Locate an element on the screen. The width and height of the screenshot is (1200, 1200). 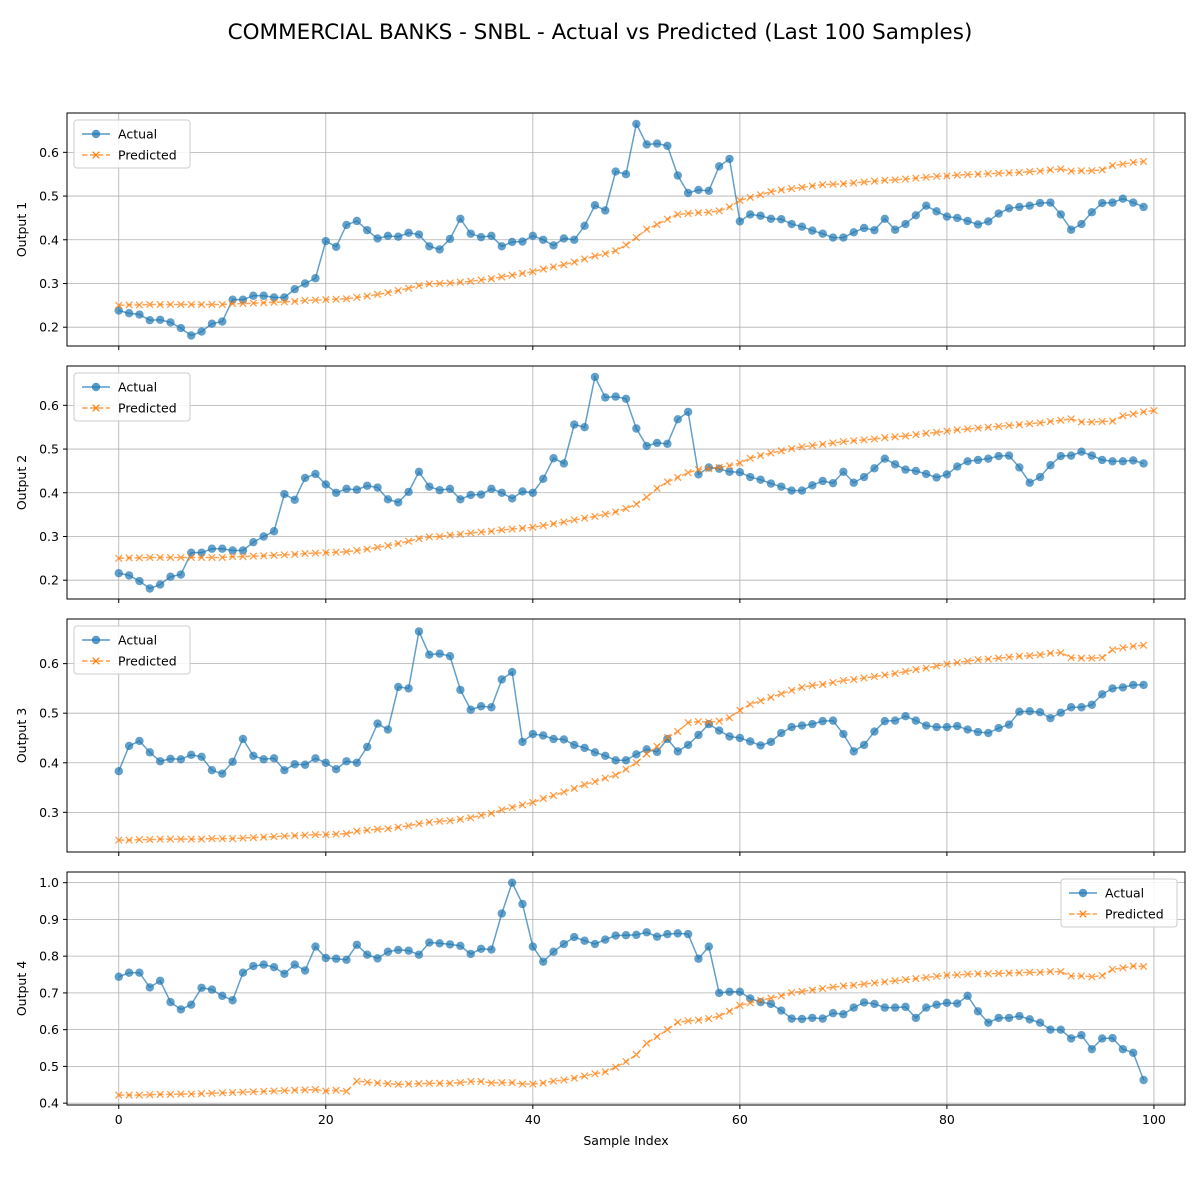
legend-marker-actual is located at coordinates (1083, 893).